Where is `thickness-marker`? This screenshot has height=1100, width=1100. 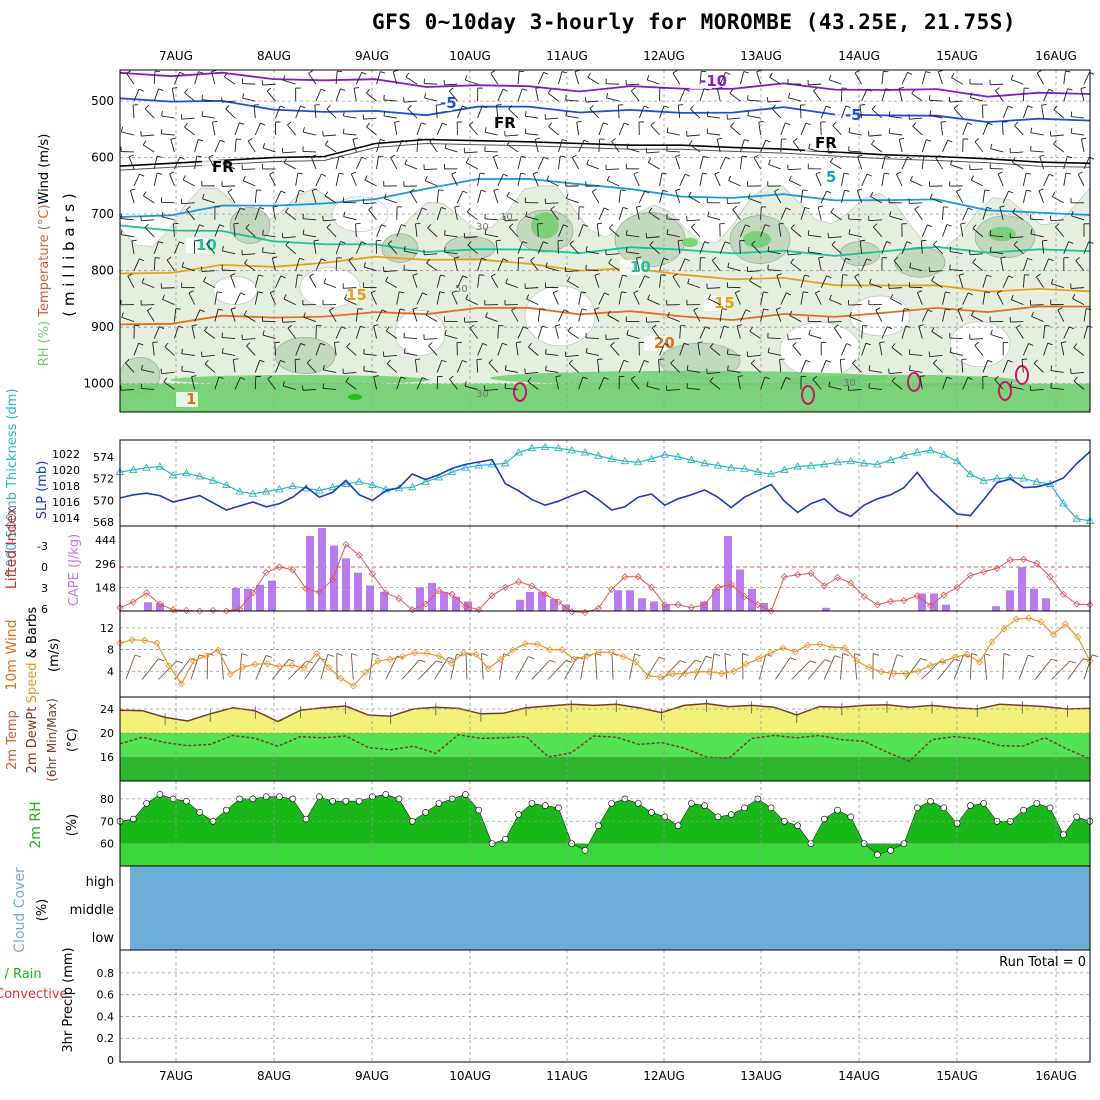 thickness-marker is located at coordinates (665, 454).